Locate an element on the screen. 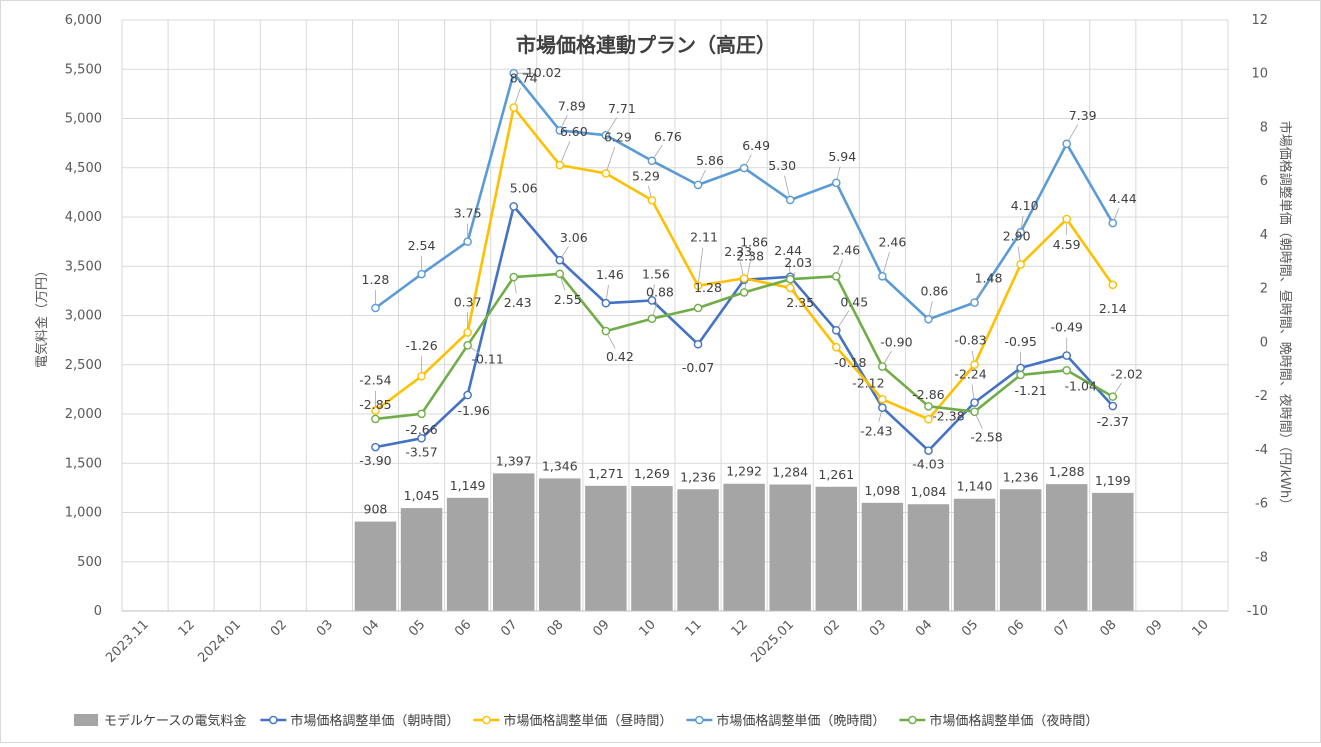 The height and width of the screenshot is (747, 1321). line-data-label: -2.86 is located at coordinates (928, 394).